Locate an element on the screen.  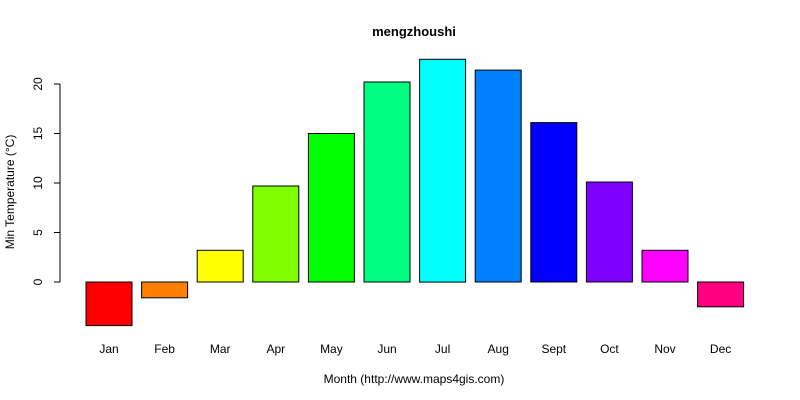
y-tick-label: 0 is located at coordinates (38, 281).